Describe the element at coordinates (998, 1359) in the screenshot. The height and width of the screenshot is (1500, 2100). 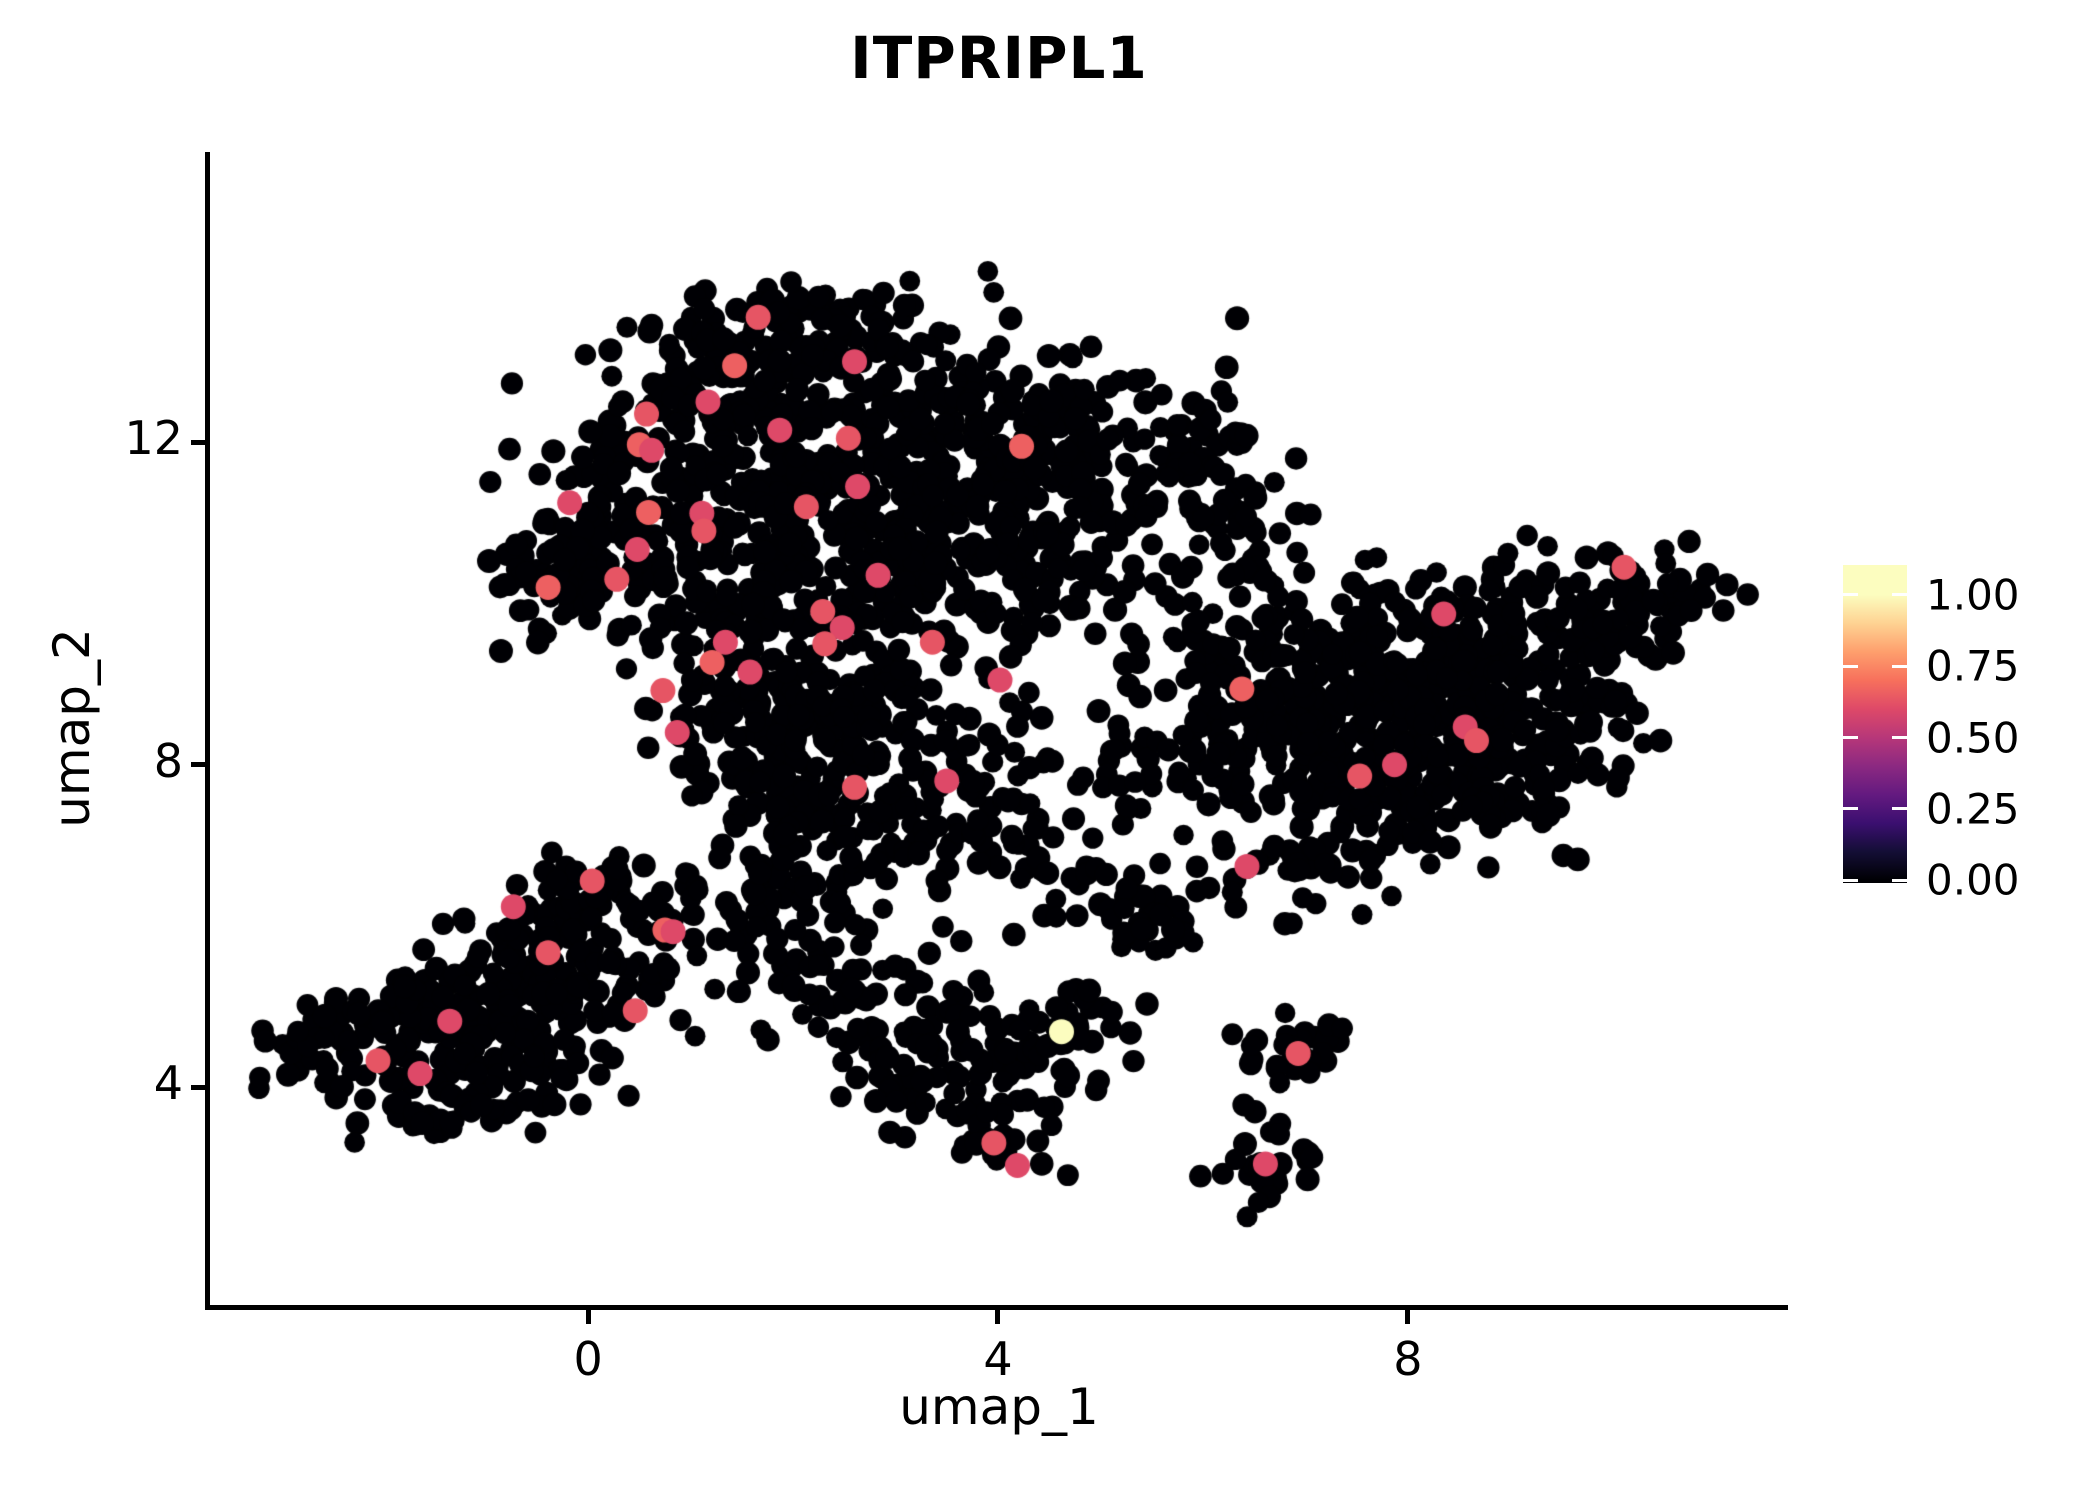
I see `x-tick-label: 4` at that location.